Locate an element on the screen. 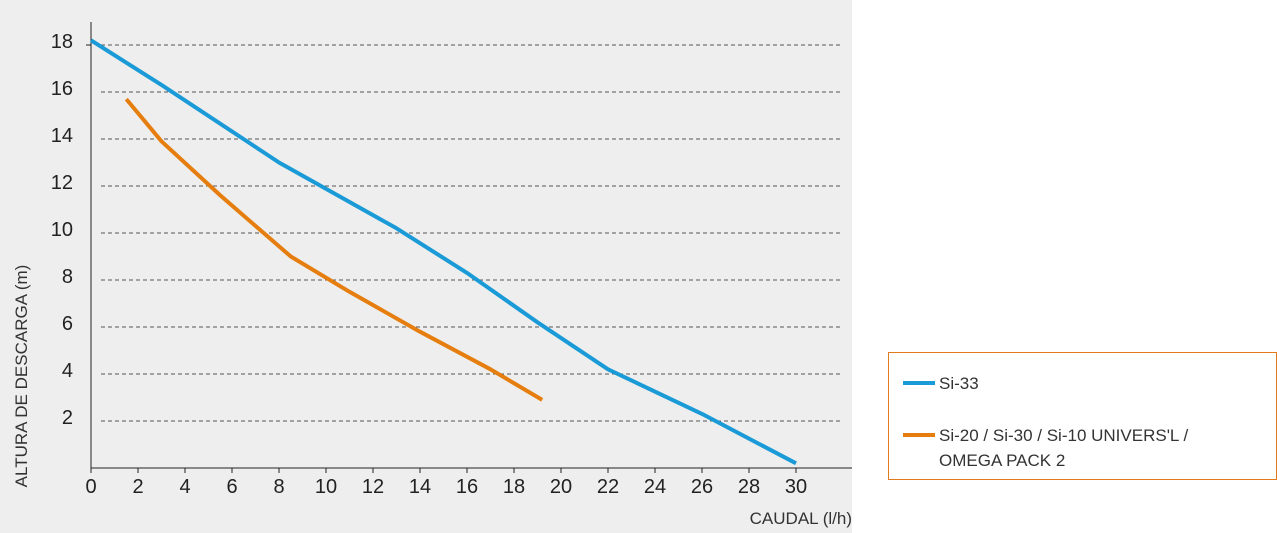  y-tick-label-18: 18 is located at coordinates (62, 42).